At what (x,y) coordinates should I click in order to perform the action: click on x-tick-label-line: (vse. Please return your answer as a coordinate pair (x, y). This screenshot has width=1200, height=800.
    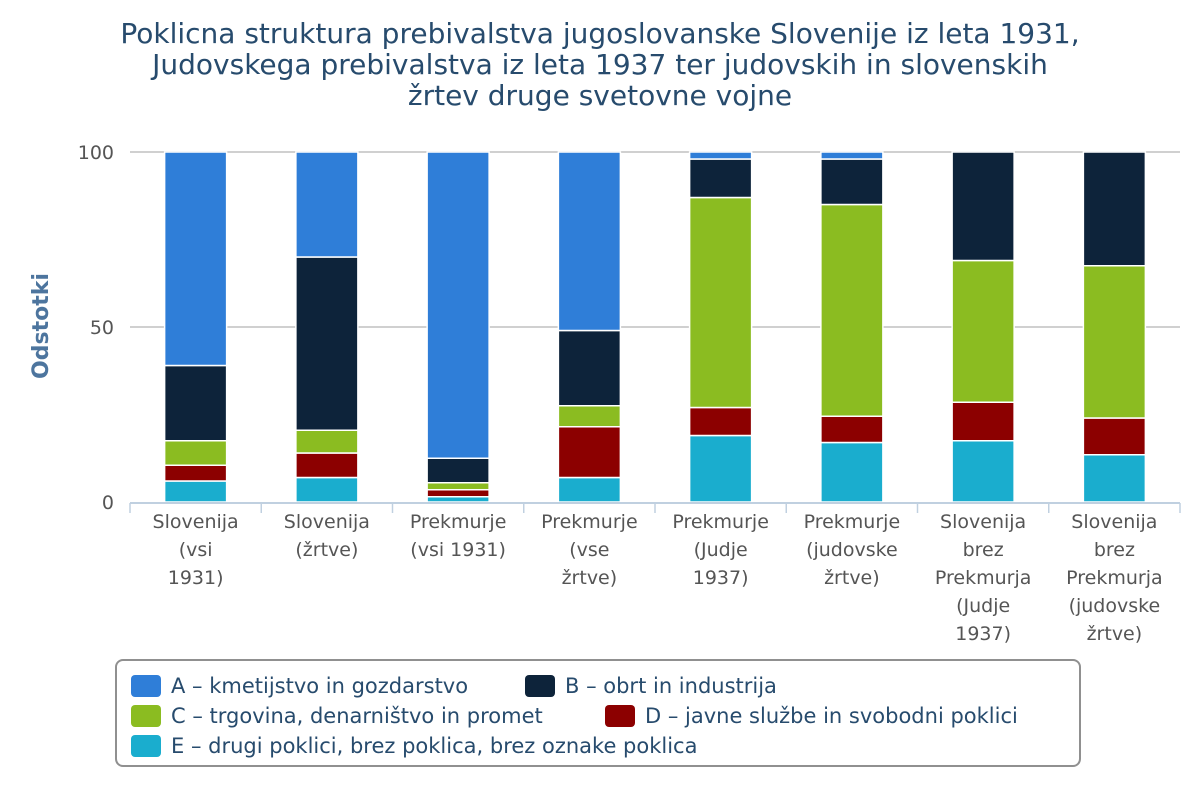
    Looking at the image, I should click on (589, 550).